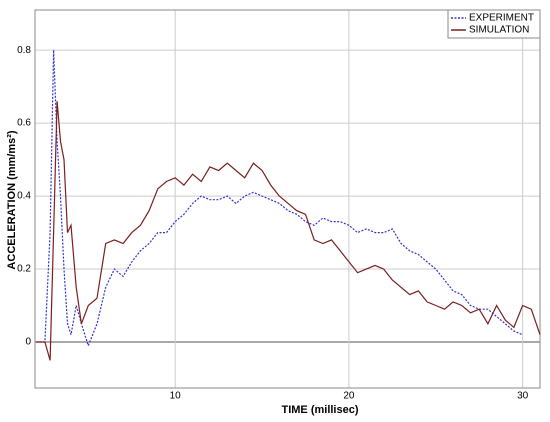  What do you see at coordinates (176, 396) in the screenshot?
I see `x-tick-label: 10` at bounding box center [176, 396].